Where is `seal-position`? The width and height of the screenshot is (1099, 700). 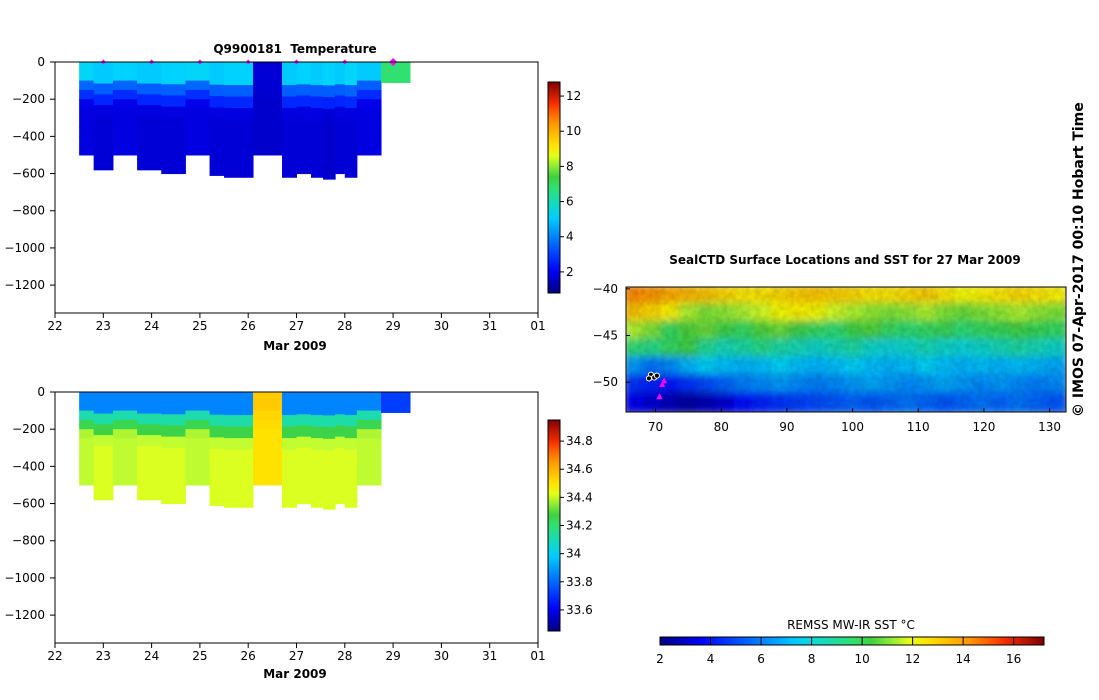 seal-position is located at coordinates (659, 396).